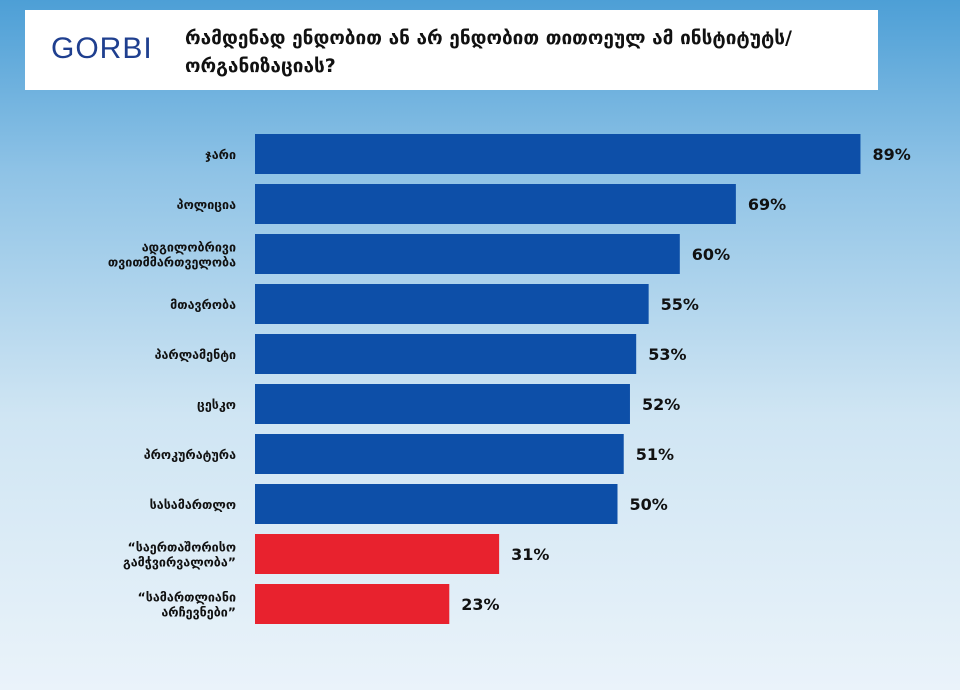  I want to click on value-label: 69%, so click(767, 204).